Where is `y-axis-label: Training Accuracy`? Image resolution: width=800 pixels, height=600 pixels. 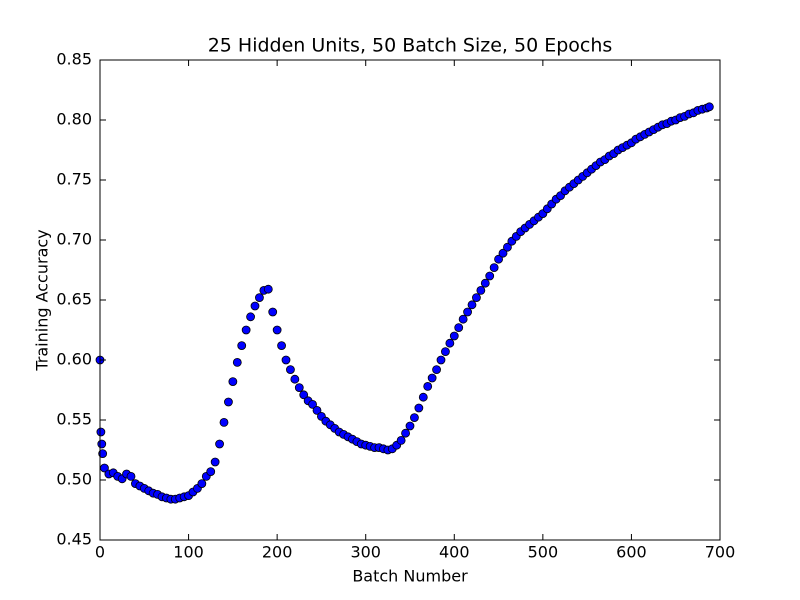 y-axis-label: Training Accuracy is located at coordinates (42, 300).